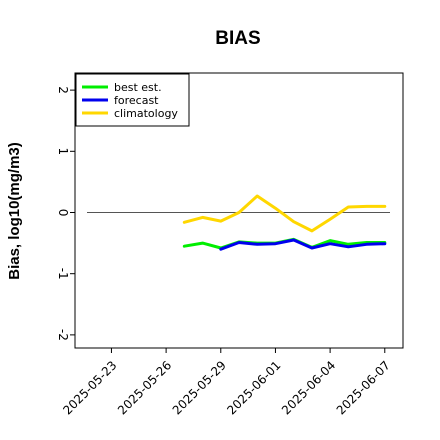 This screenshot has width=440, height=440. What do you see at coordinates (146, 113) in the screenshot?
I see `legend-label: climatology` at bounding box center [146, 113].